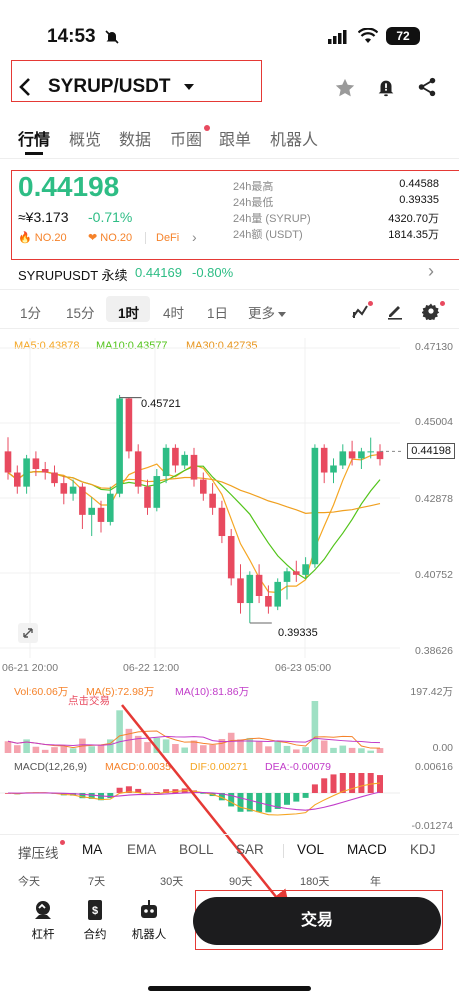 Image resolution: width=459 pixels, height=1000 pixels. I want to click on rank-badge-hot: 🔥 NO.20, so click(42, 237).